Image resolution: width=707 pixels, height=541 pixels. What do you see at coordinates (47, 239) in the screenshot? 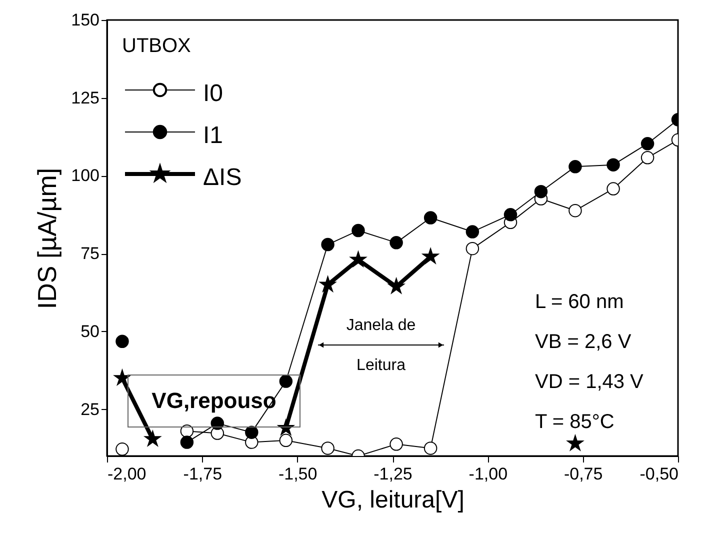
I see `y-axis-title: IDS [µA/µm]` at bounding box center [47, 239].